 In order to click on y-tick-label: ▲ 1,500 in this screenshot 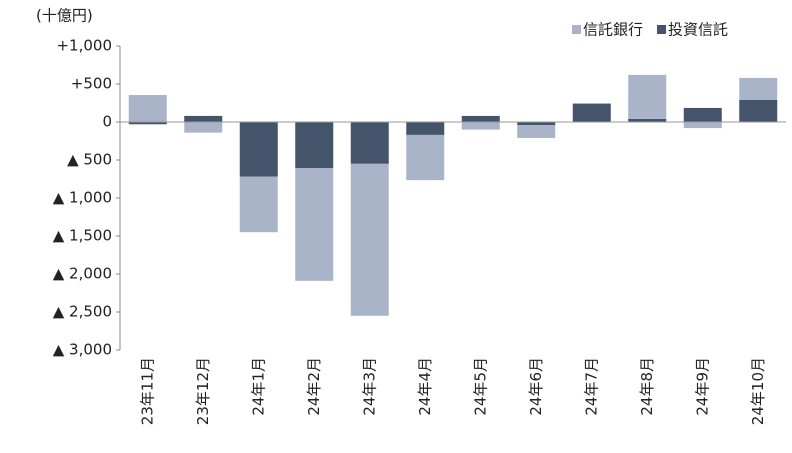, I will do `click(82, 236)`.